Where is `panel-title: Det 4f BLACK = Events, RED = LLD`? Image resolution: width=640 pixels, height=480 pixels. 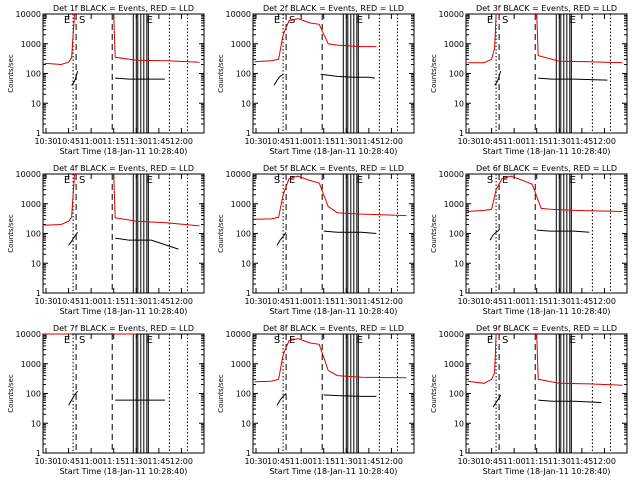
panel-title: Det 4f BLACK = Events, RED = LLD is located at coordinates (123, 168).